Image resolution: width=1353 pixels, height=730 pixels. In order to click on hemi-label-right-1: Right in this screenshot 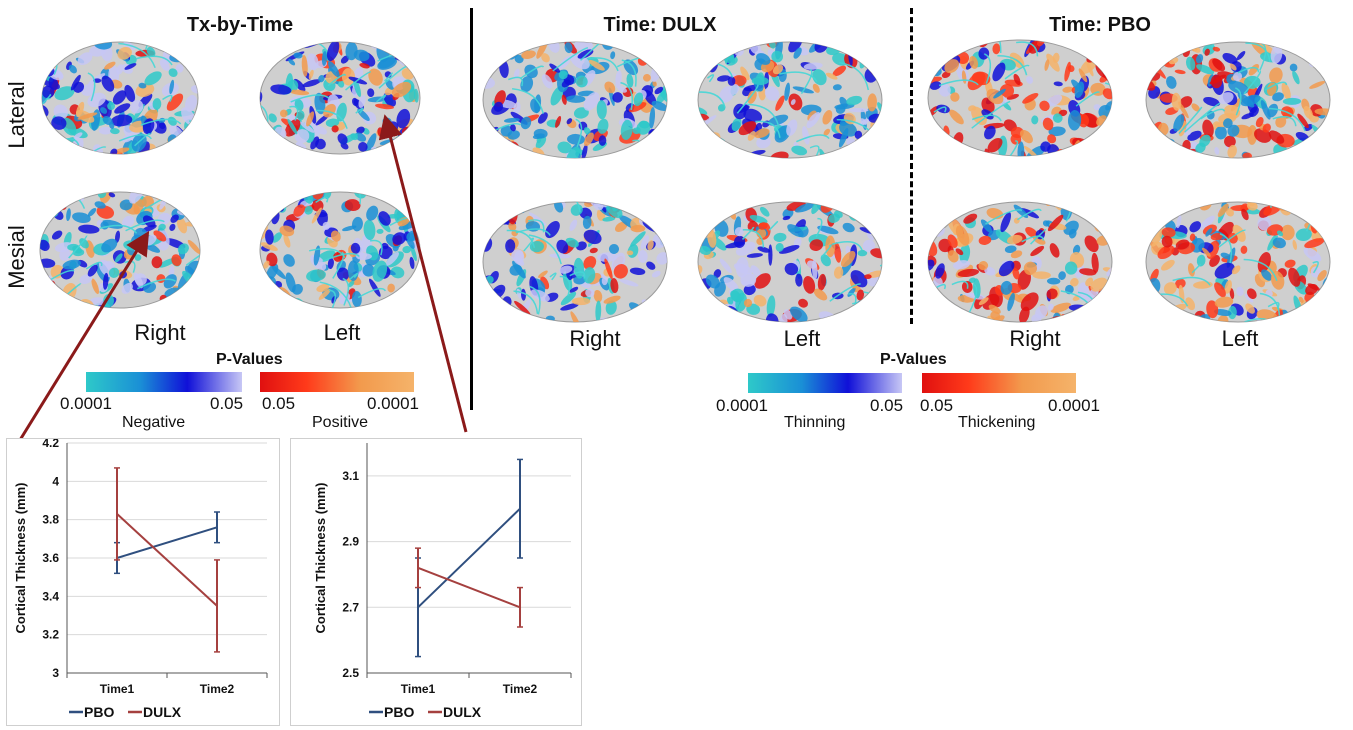, I will do `click(160, 332)`.